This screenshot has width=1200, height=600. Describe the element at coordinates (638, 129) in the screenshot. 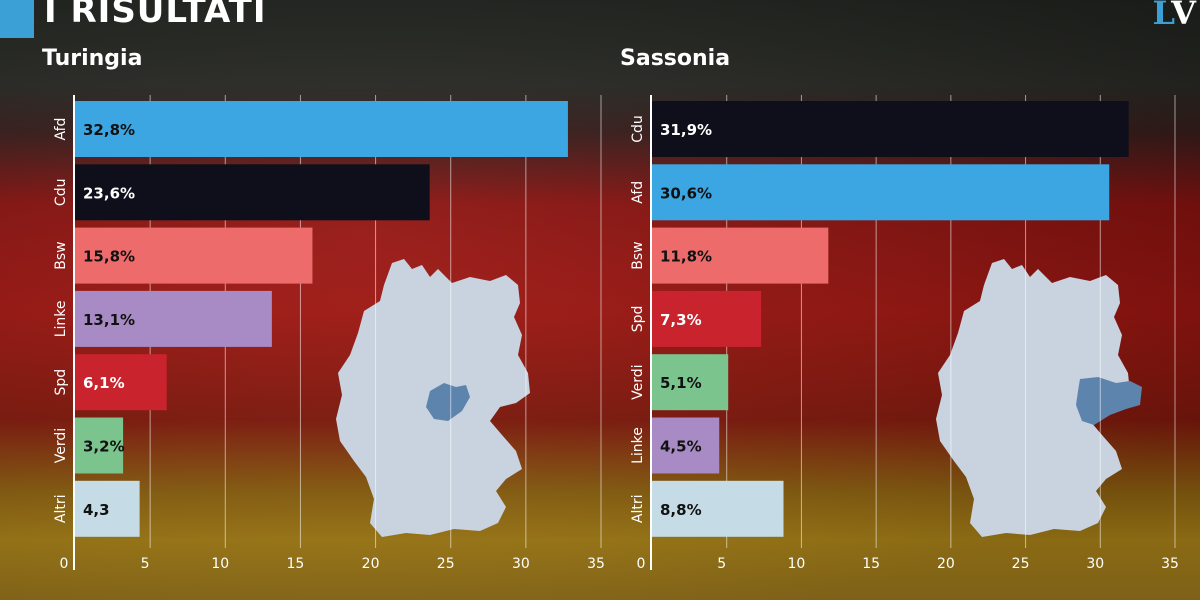

I see `category-label-sassonia-cdu: Cdu` at that location.